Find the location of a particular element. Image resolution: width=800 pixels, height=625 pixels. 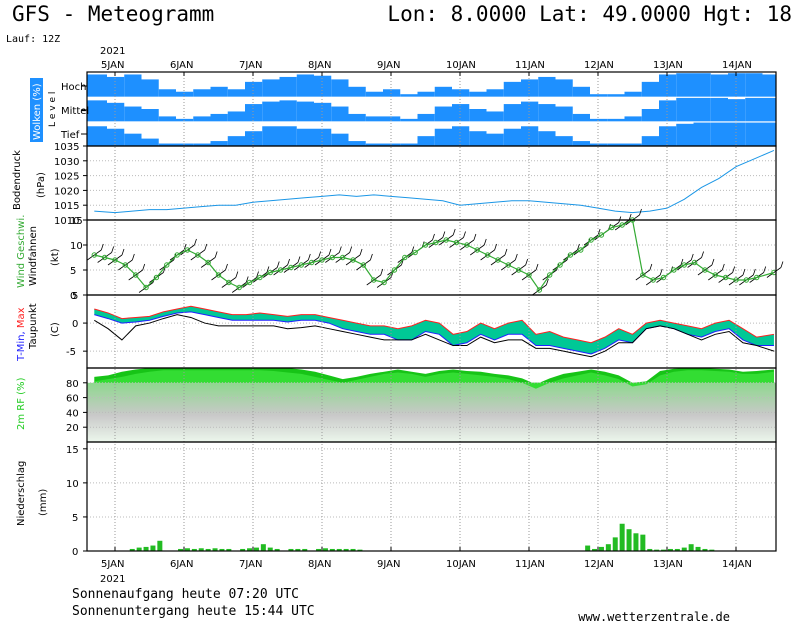

wind-tick-label: 15 is located at coordinates (76, 221).